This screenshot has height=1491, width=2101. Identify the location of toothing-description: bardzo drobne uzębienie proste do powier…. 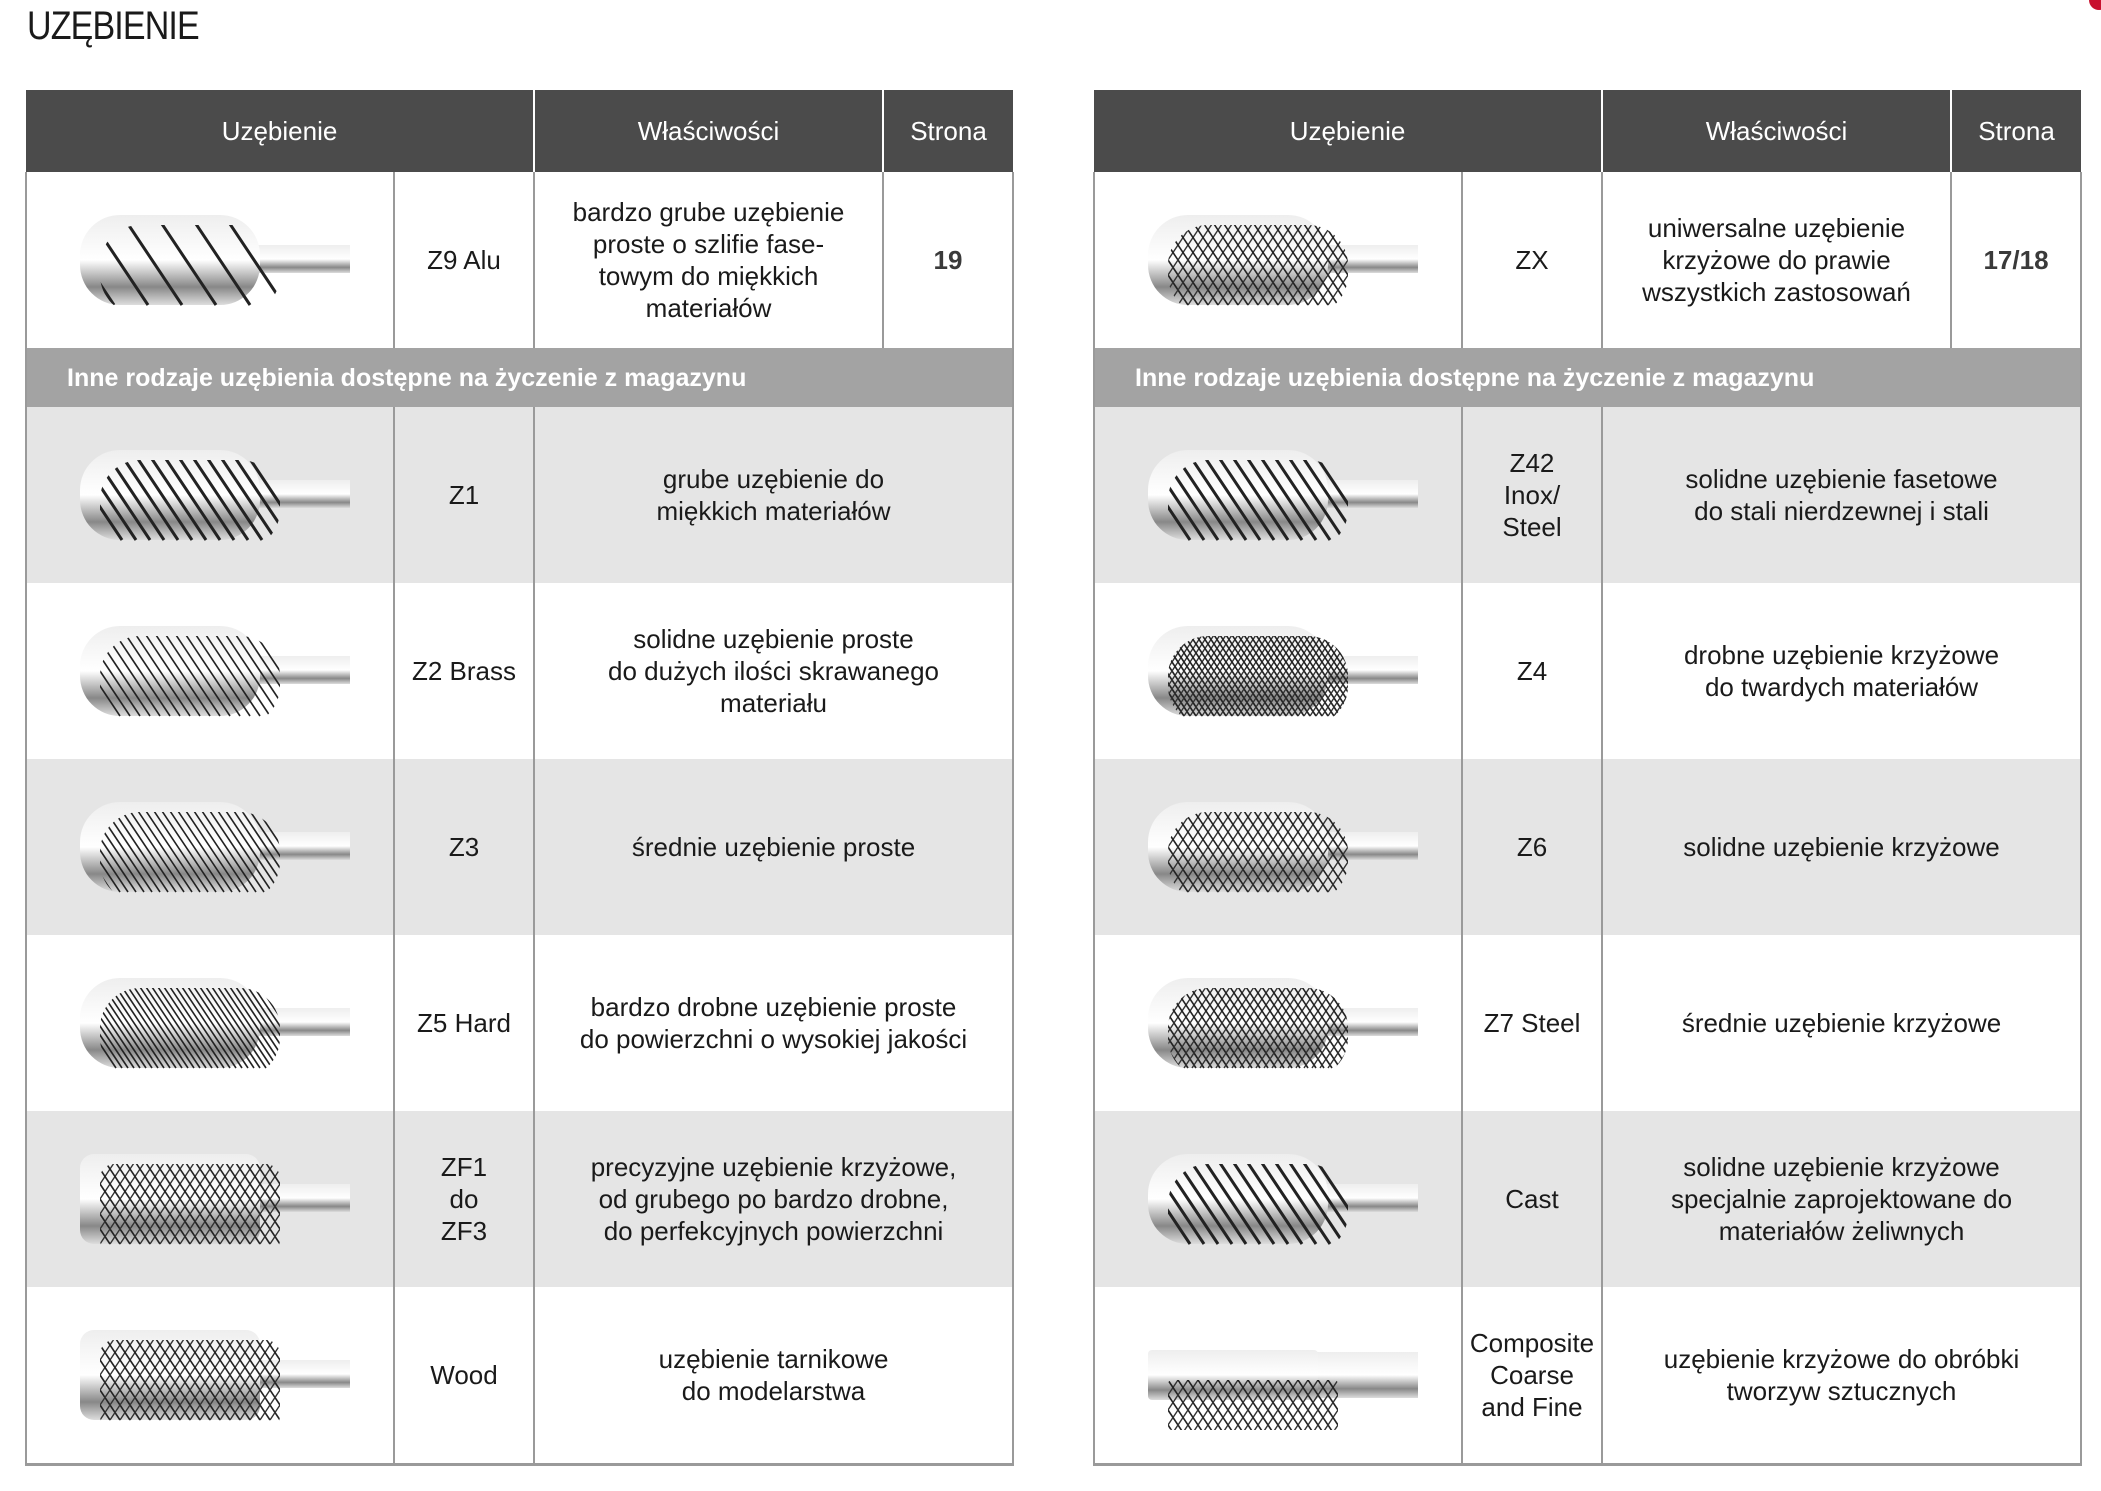
(774, 1023).